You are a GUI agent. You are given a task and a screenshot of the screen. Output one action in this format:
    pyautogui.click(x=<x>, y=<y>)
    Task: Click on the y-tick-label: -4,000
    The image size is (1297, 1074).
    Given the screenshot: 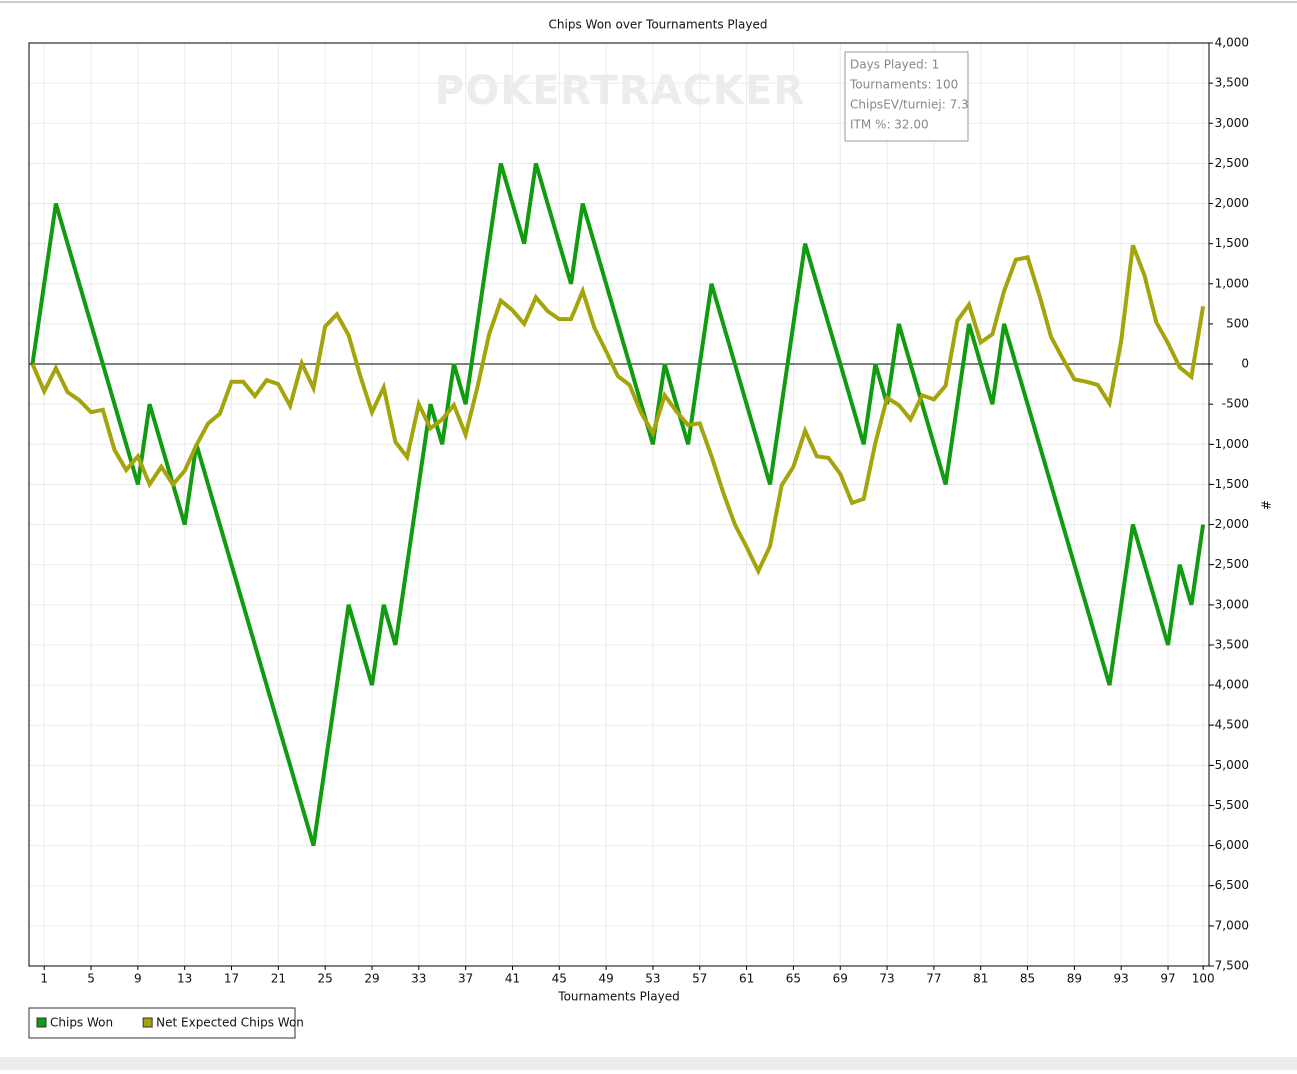 What is the action you would take?
    pyautogui.click(x=1229, y=685)
    